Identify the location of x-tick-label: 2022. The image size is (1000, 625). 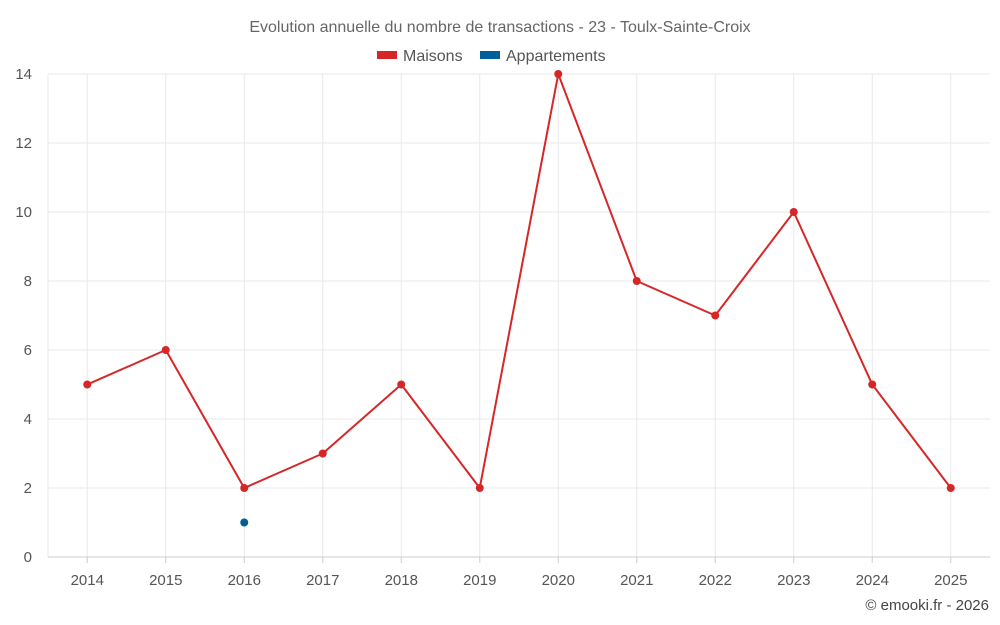
(715, 580).